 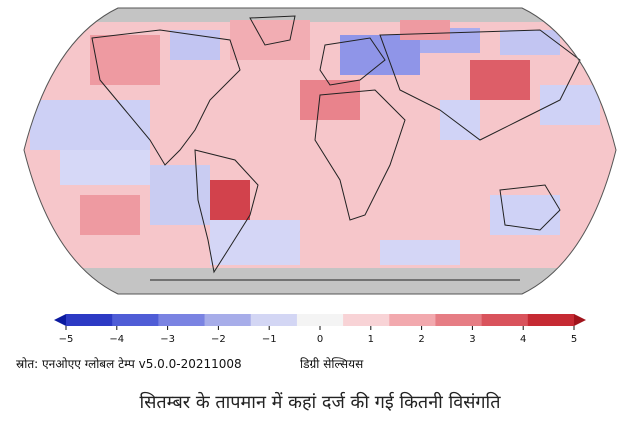 What do you see at coordinates (269, 339) in the screenshot?
I see `colorbar-tick-label: −1` at bounding box center [269, 339].